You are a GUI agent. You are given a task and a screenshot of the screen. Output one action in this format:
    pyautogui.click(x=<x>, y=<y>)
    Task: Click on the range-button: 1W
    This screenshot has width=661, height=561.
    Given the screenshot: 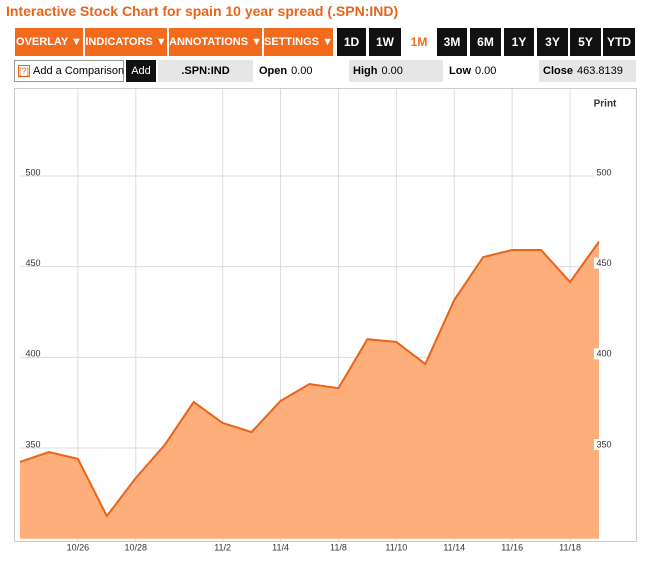 What is the action you would take?
    pyautogui.click(x=385, y=42)
    